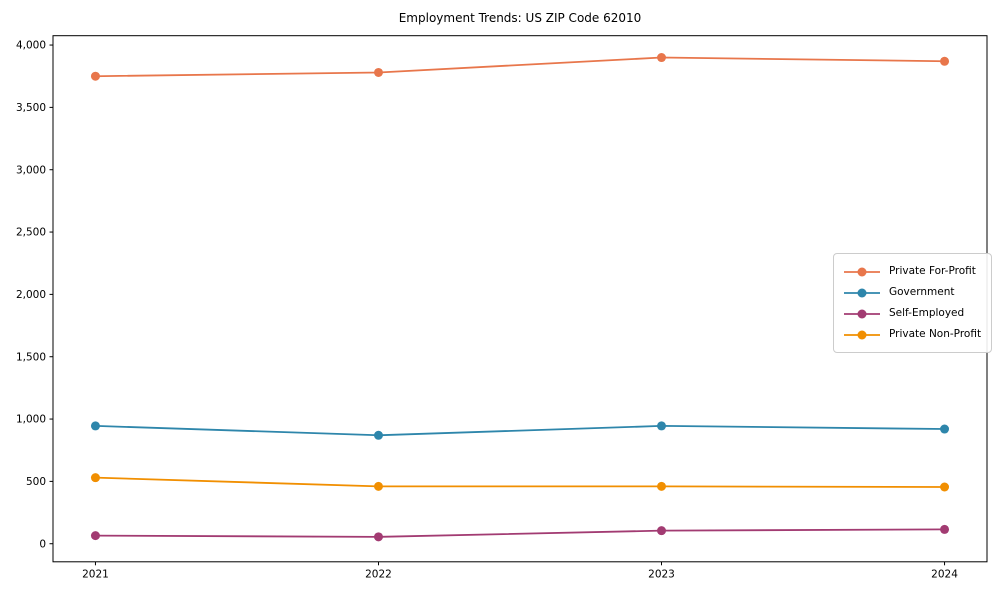 Image resolution: width=1000 pixels, height=600 pixels. What do you see at coordinates (520, 18) in the screenshot?
I see `chart-title: Employment Trends: US ZIP Code 62010` at bounding box center [520, 18].